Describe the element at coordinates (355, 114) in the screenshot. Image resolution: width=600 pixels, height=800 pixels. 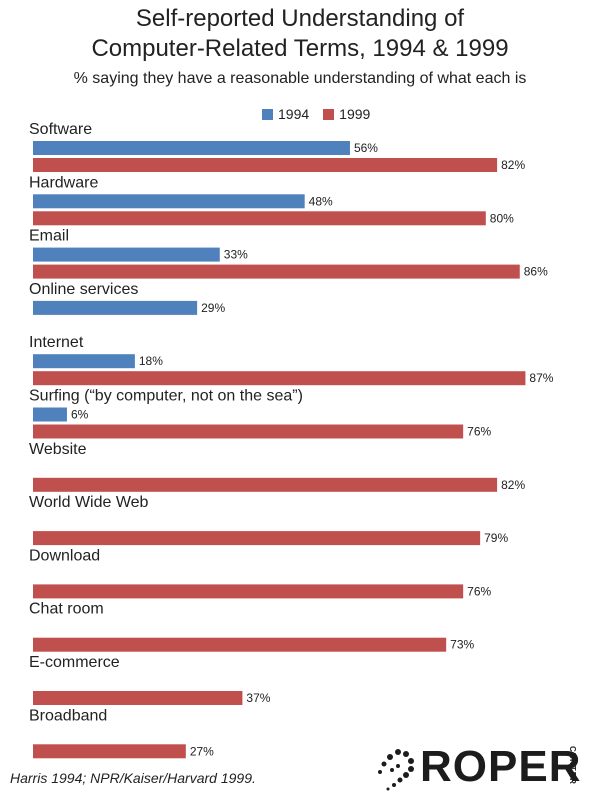
I see `legend-label-1999: 1999` at that location.